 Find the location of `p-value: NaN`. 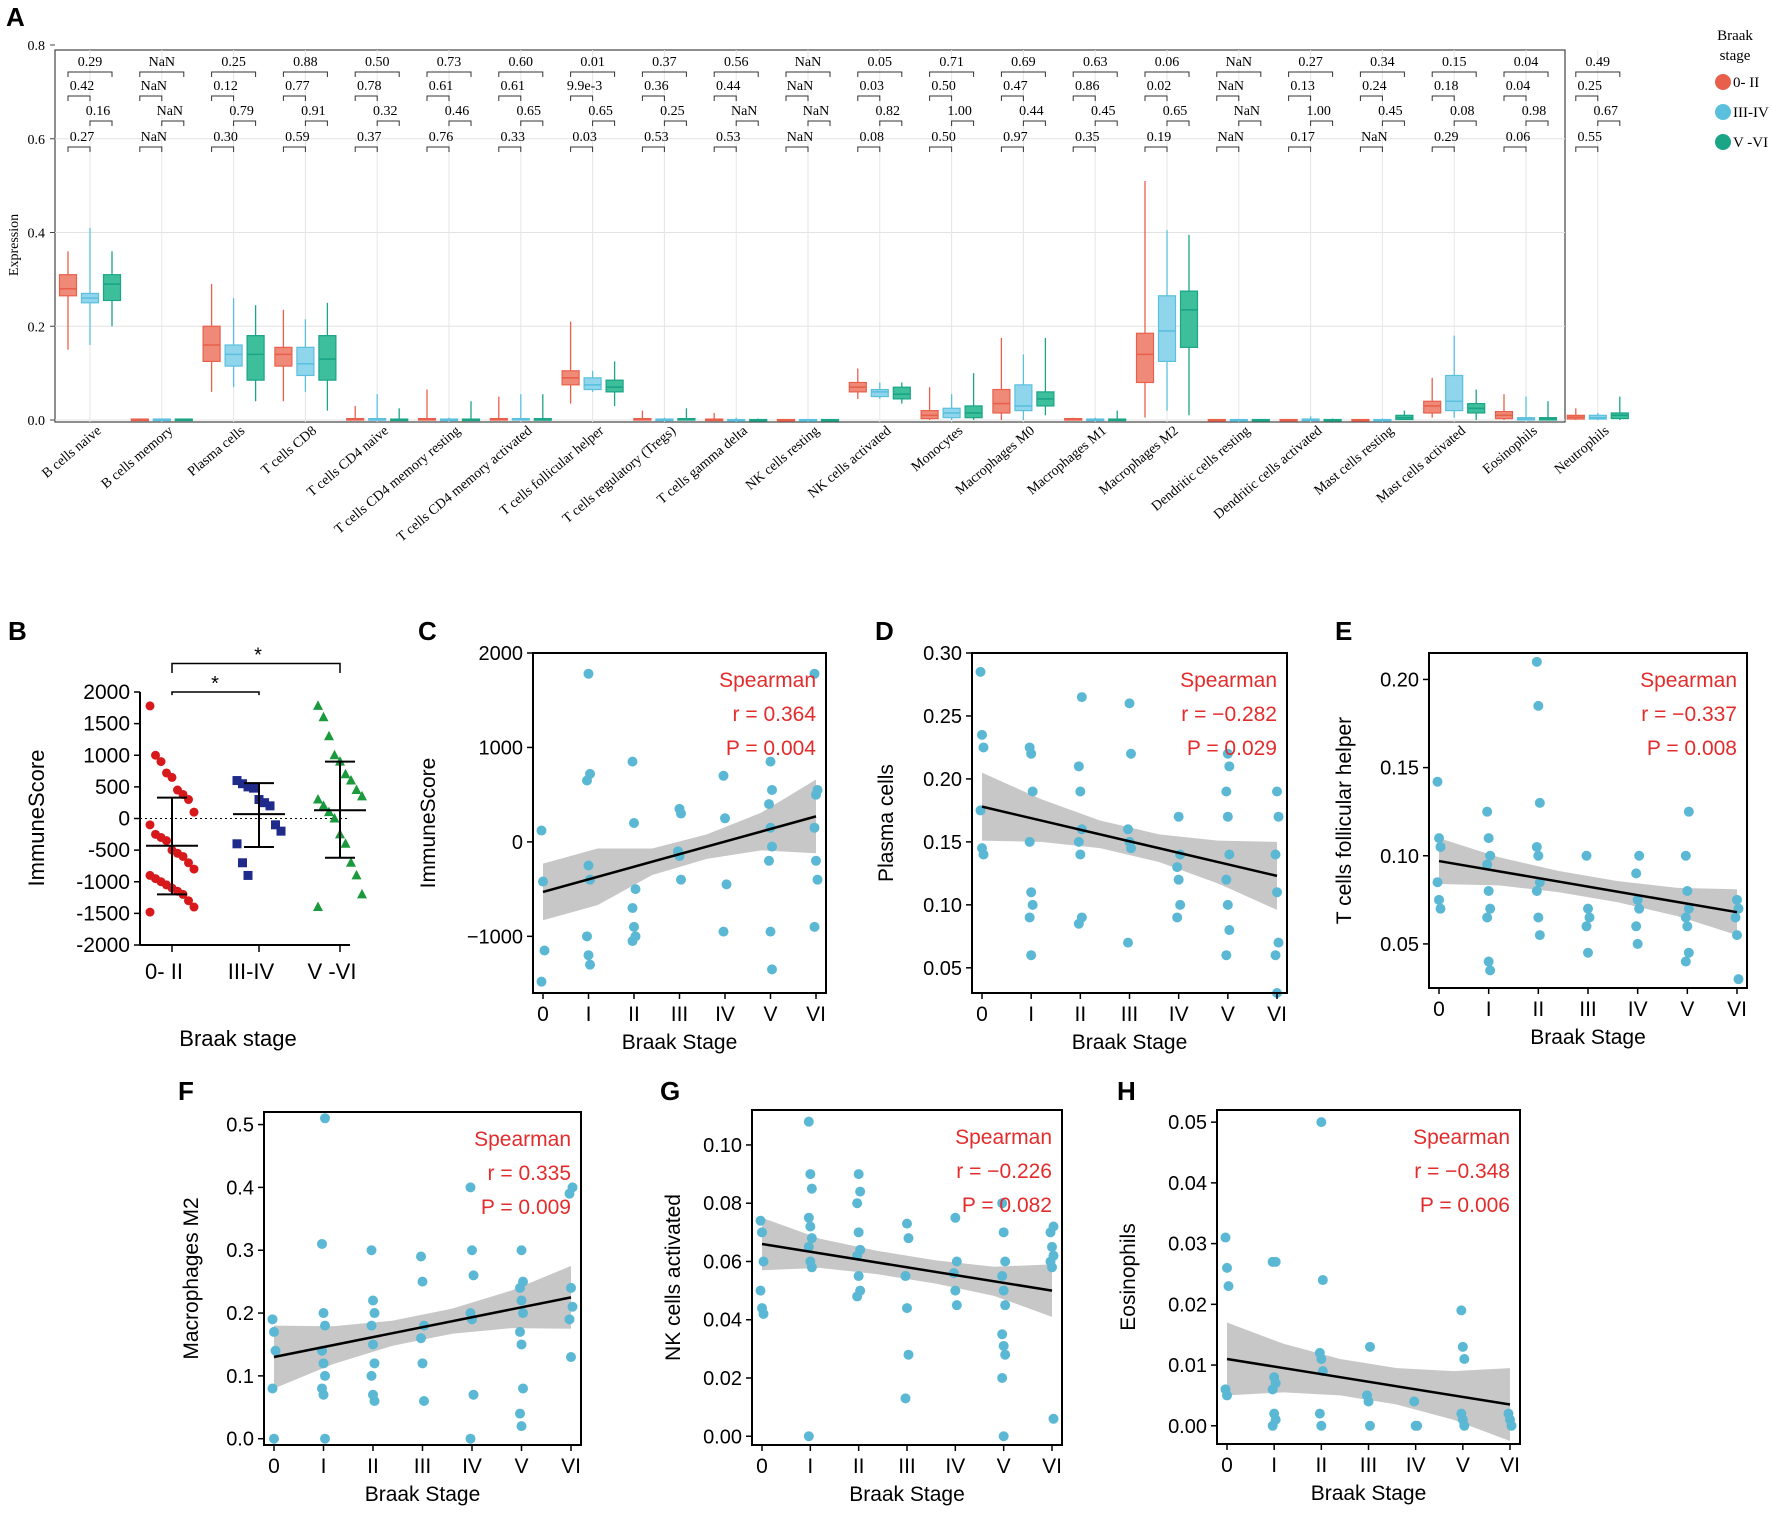

p-value: NaN is located at coordinates (1231, 86).